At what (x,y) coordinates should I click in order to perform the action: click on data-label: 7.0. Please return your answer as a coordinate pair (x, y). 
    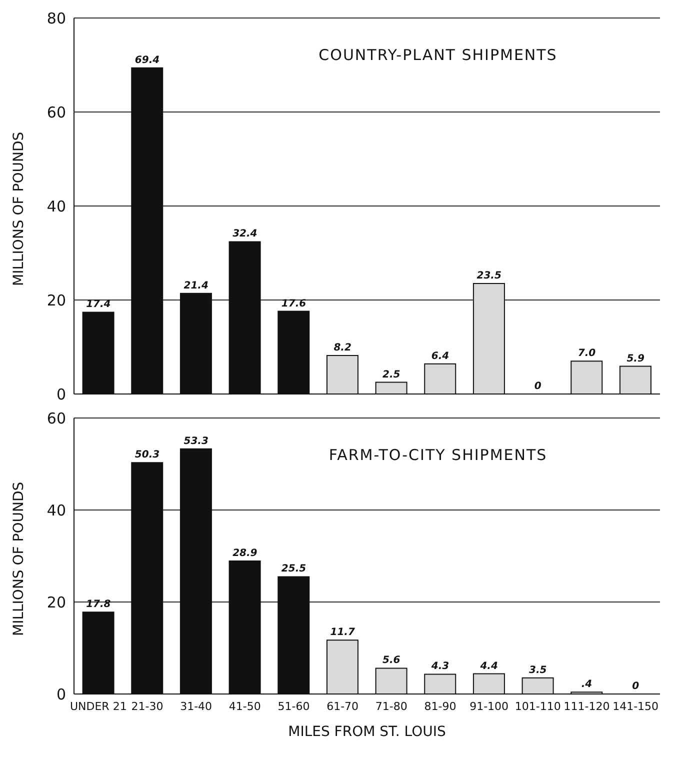
    Looking at the image, I should click on (587, 354).